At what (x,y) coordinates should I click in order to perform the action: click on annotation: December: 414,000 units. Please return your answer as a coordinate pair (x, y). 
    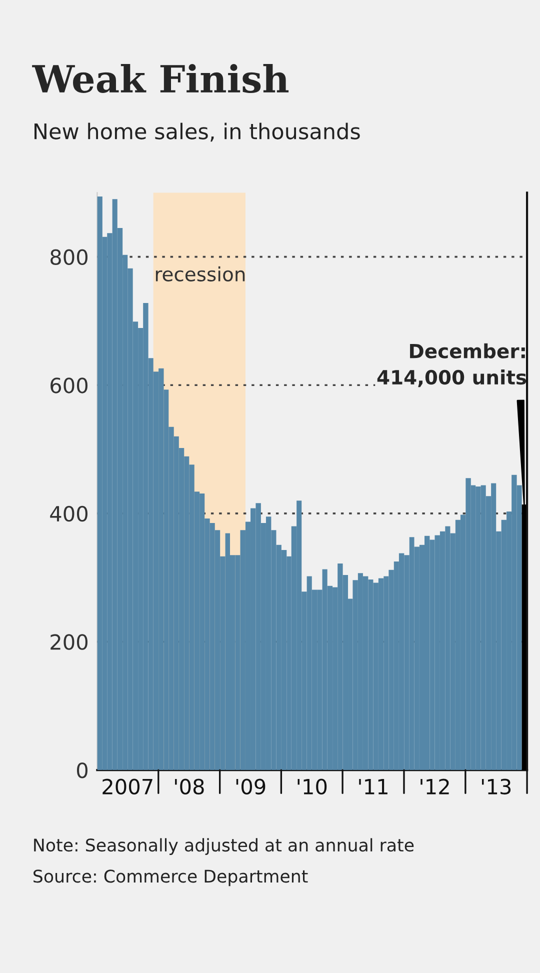
    Looking at the image, I should click on (451, 365).